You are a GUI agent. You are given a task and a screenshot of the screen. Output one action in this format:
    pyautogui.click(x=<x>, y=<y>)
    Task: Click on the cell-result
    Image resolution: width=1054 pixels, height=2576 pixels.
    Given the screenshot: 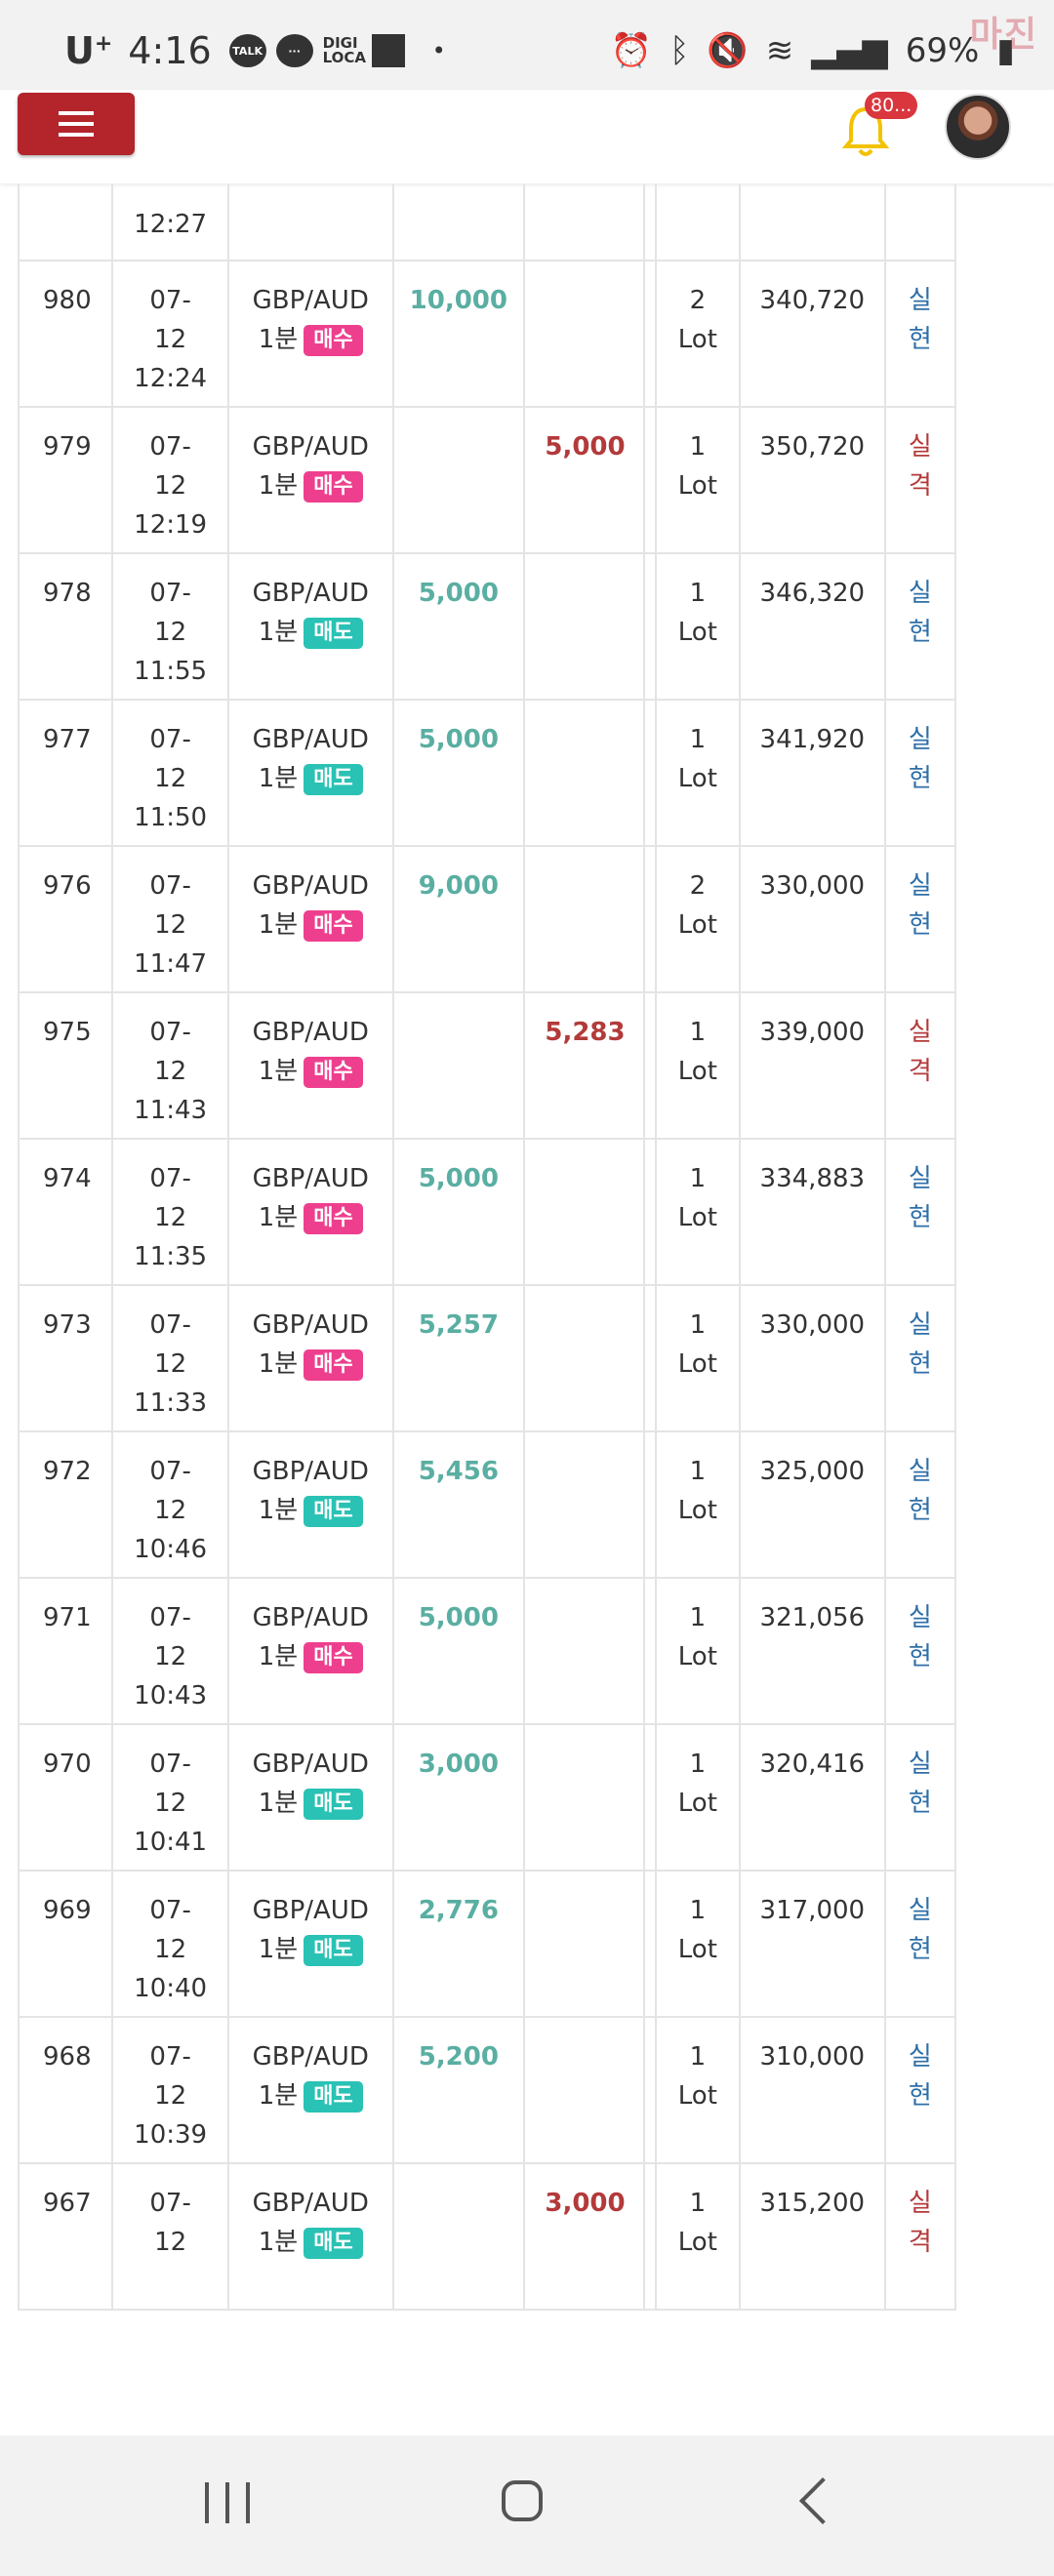 What is the action you would take?
    pyautogui.click(x=919, y=222)
    